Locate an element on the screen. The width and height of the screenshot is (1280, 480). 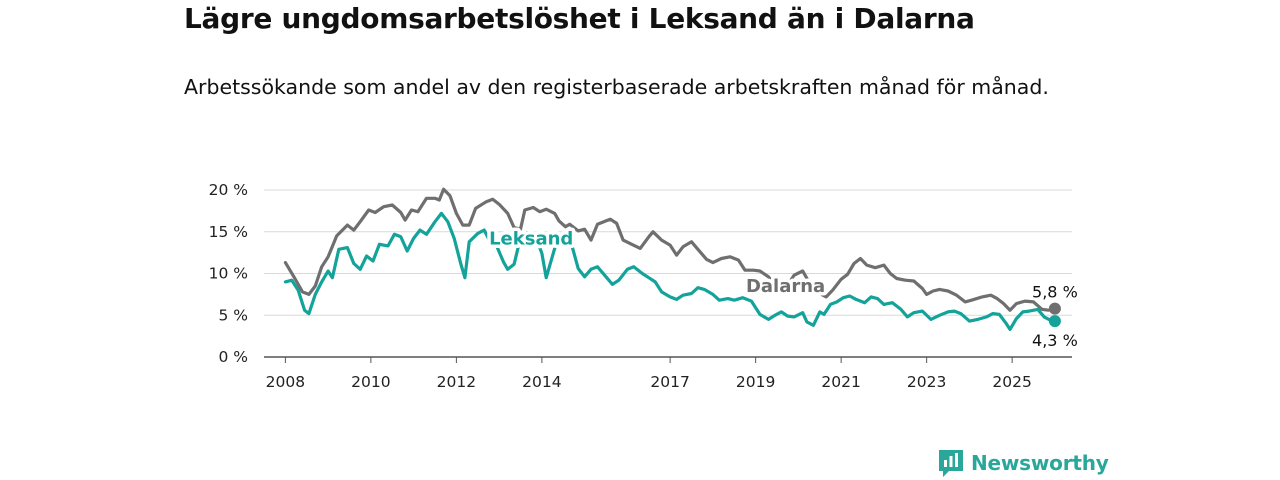
x-tick-label: 2021 is located at coordinates (840, 382).